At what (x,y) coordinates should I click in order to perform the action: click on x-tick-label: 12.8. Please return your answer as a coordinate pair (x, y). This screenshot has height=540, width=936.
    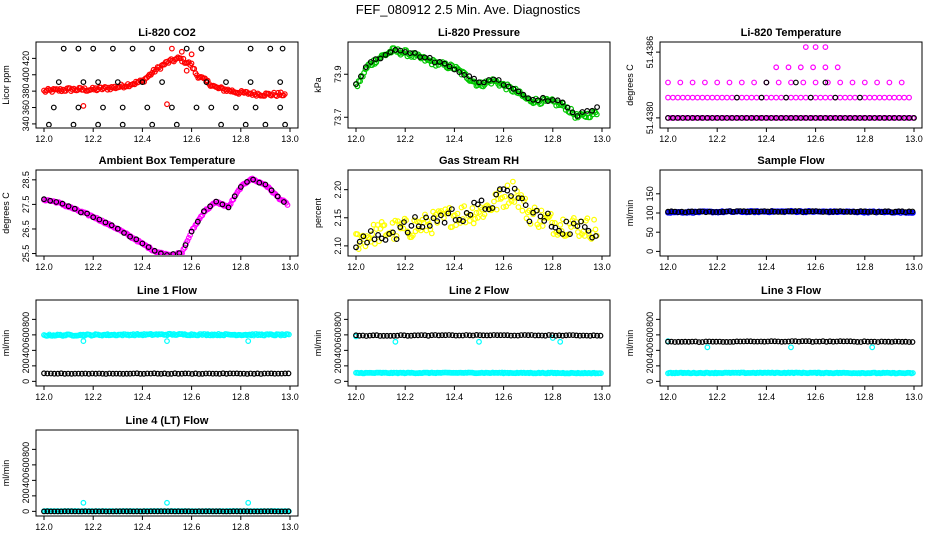
    Looking at the image, I should click on (241, 527).